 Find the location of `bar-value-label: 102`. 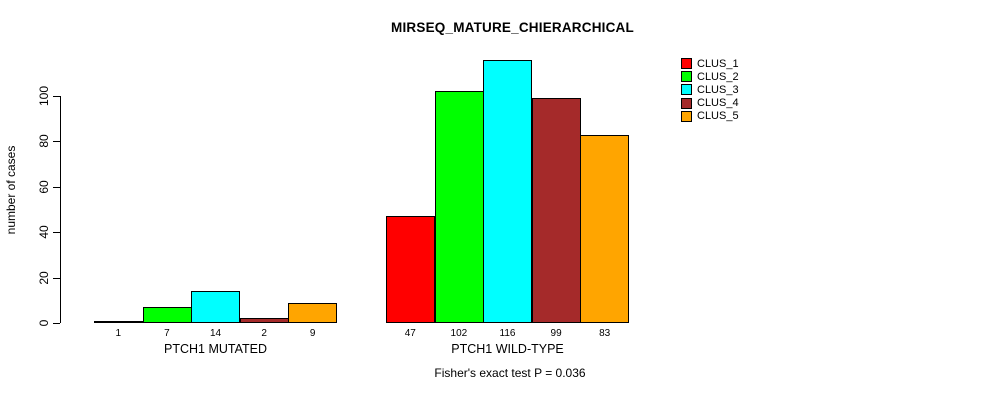

bar-value-label: 102 is located at coordinates (459, 333).